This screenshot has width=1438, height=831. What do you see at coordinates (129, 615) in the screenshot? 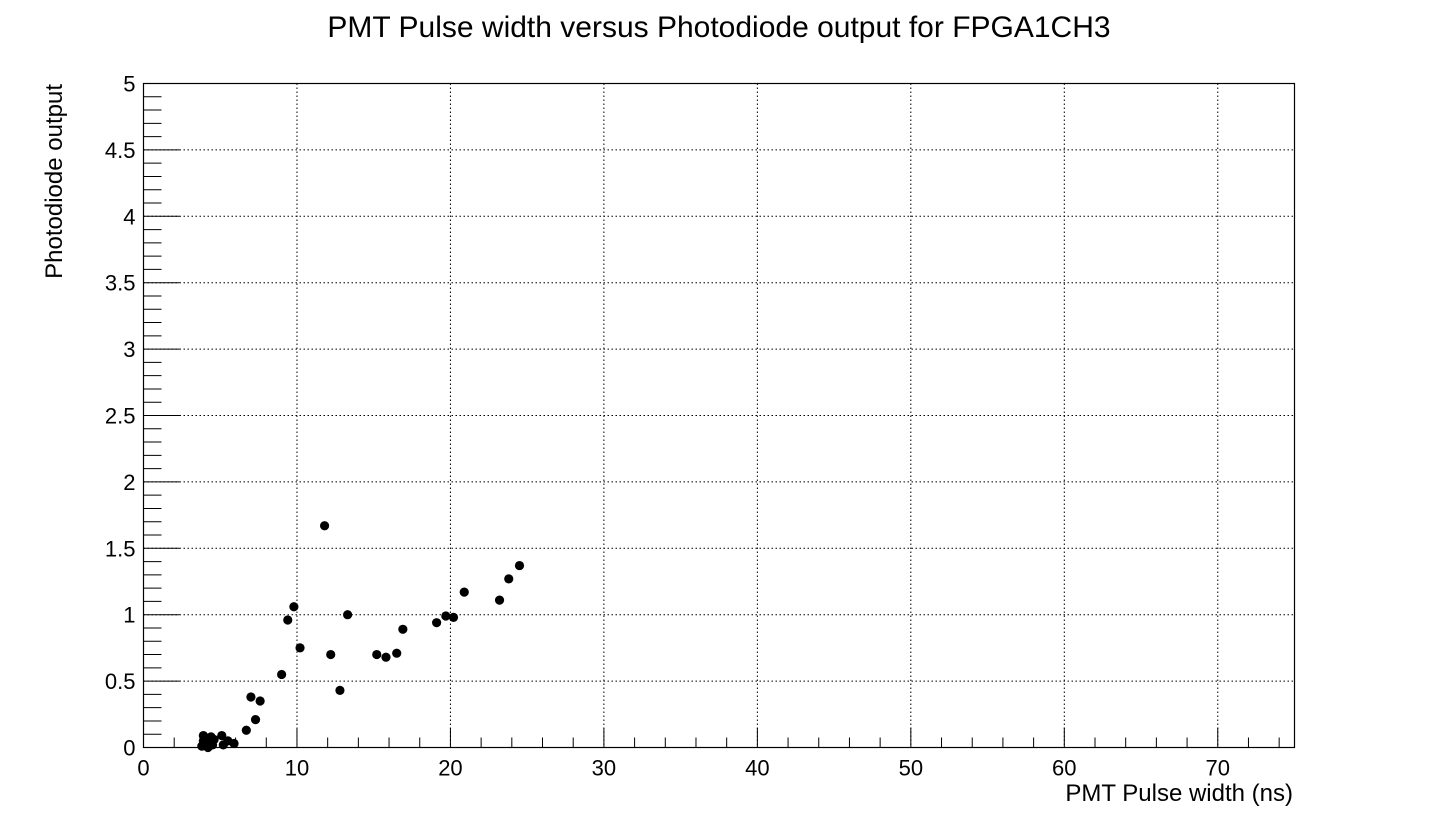
I see `y-tick-label: 1` at bounding box center [129, 615].